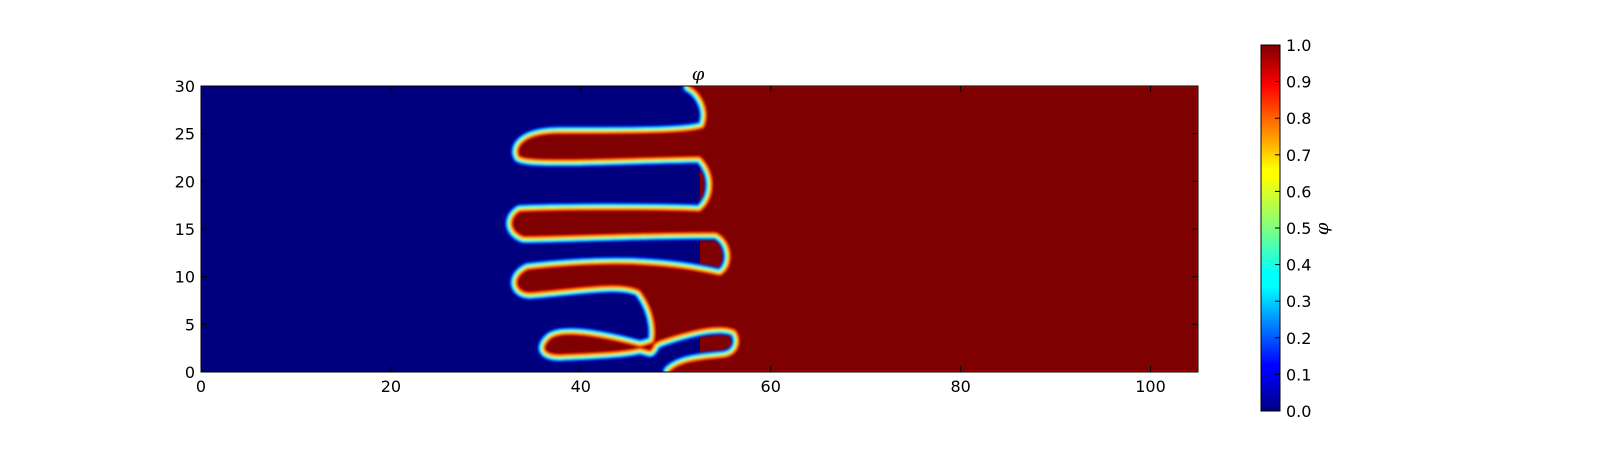 The image size is (1600, 456). What do you see at coordinates (1298, 82) in the screenshot?
I see `colorbar-tick-label: 0.9` at bounding box center [1298, 82].